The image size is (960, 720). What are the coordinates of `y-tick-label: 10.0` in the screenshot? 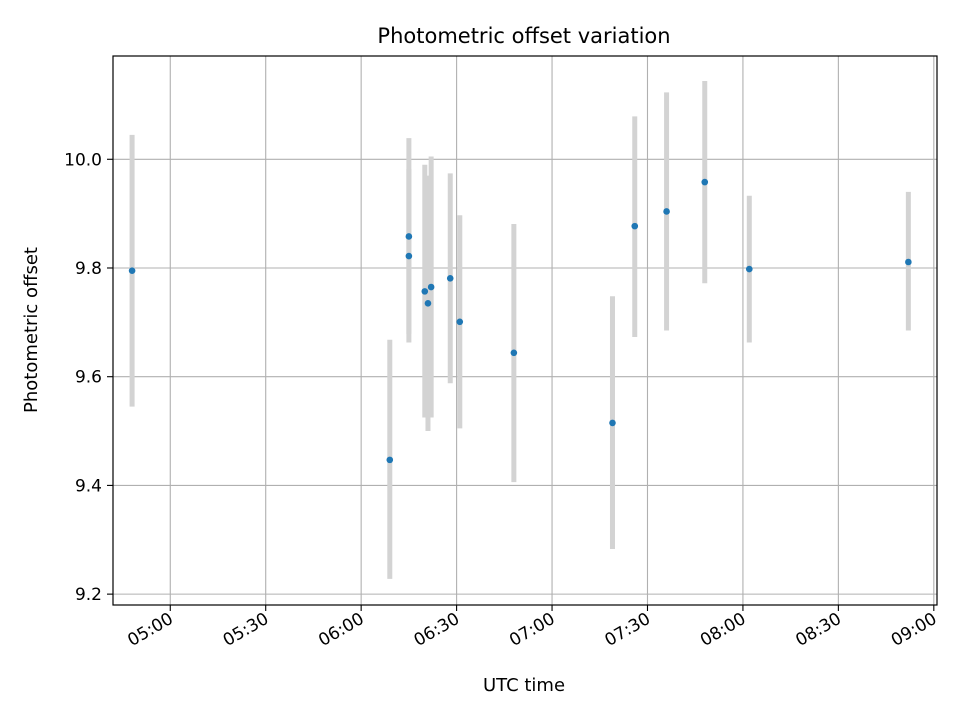 It's located at (83, 160).